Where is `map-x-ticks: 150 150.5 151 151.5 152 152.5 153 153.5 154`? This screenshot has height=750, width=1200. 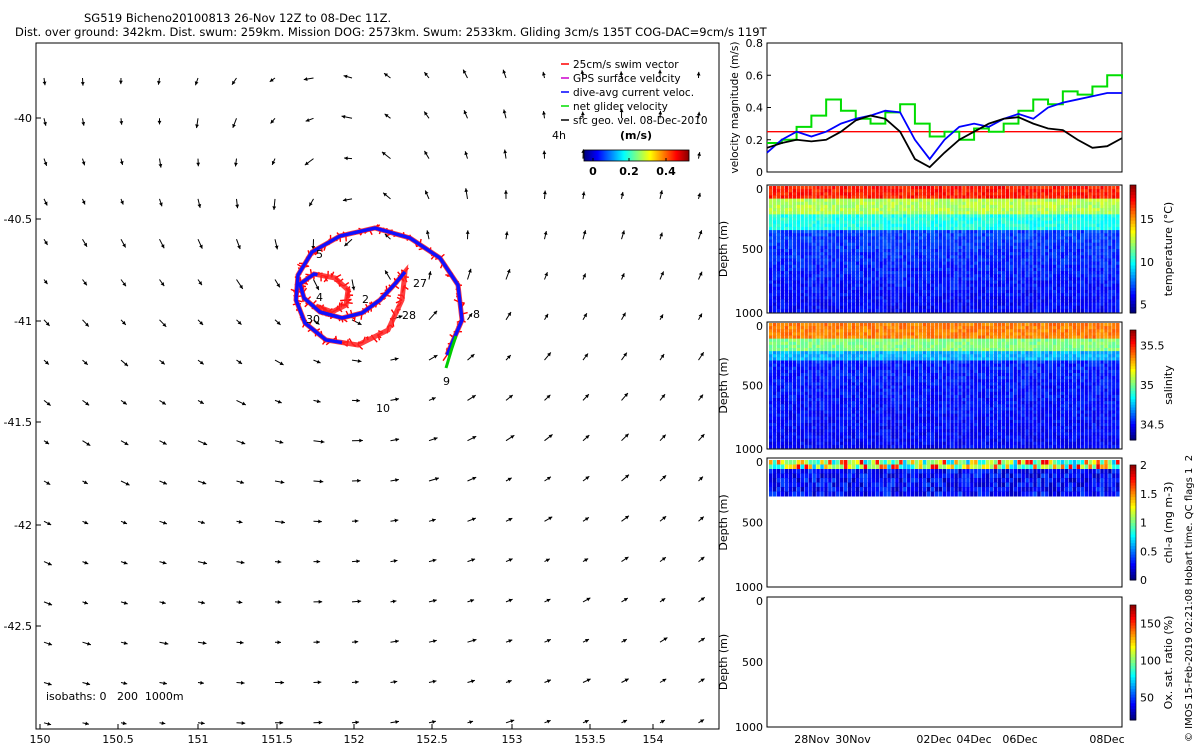
map-x-ticks: 150 150.5 151 151.5 152 152.5 153 153.5 154 is located at coordinates (347, 735).